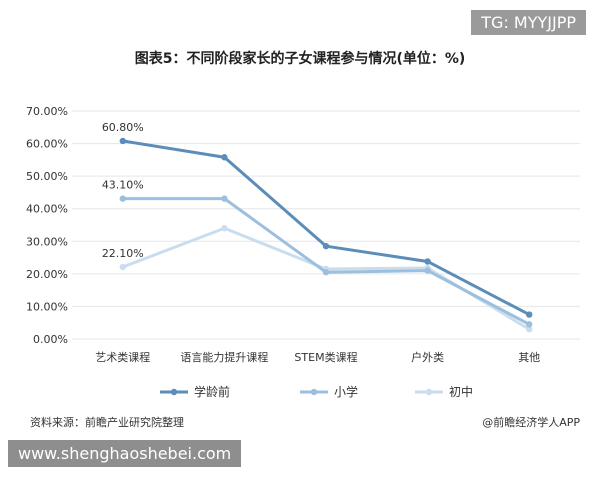 This screenshot has height=480, width=600. What do you see at coordinates (123, 127) in the screenshot?
I see `data-label: 60.80%` at bounding box center [123, 127].